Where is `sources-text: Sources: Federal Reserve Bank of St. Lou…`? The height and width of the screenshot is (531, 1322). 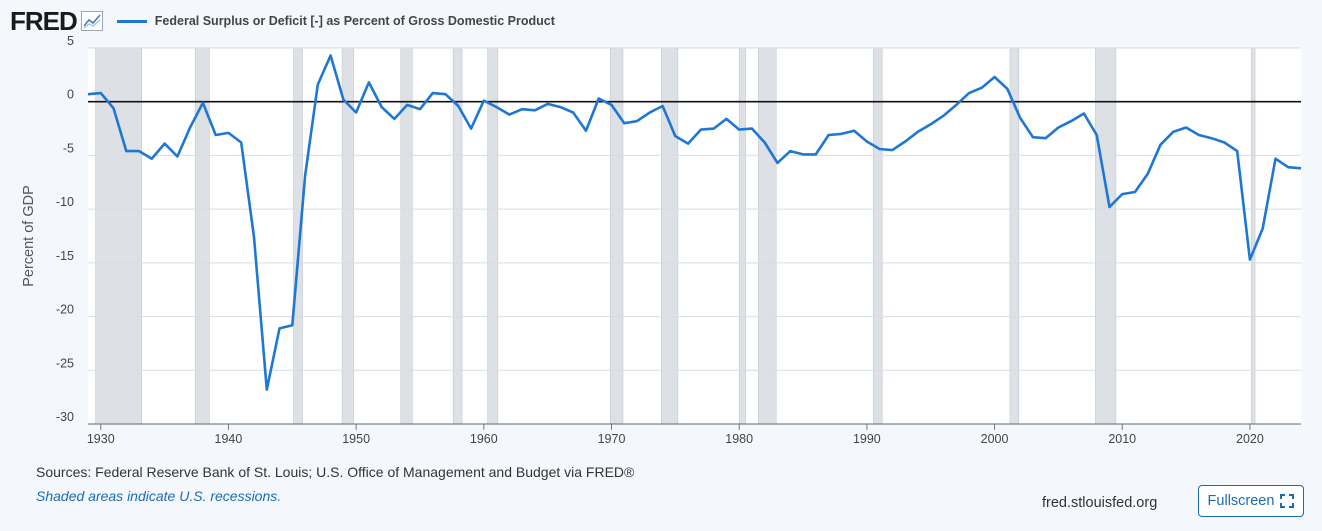 sources-text: Sources: Federal Reserve Bank of St. Lou… is located at coordinates (335, 472).